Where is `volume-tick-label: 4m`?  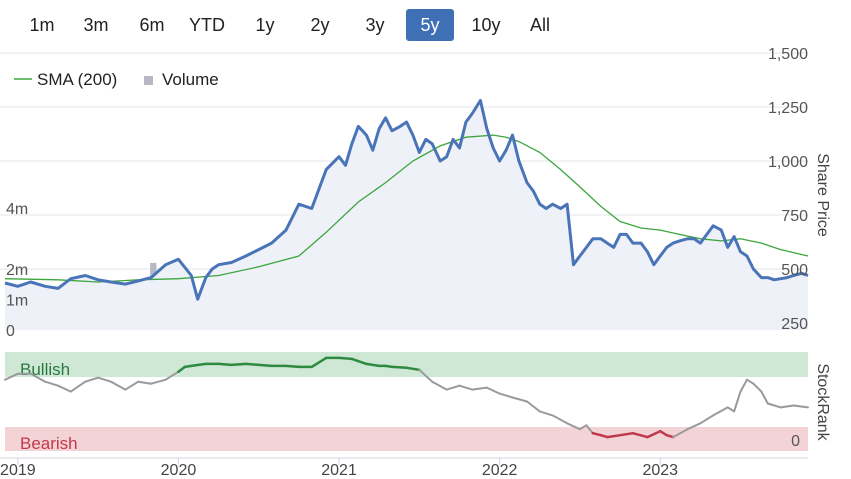 volume-tick-label: 4m is located at coordinates (17, 209).